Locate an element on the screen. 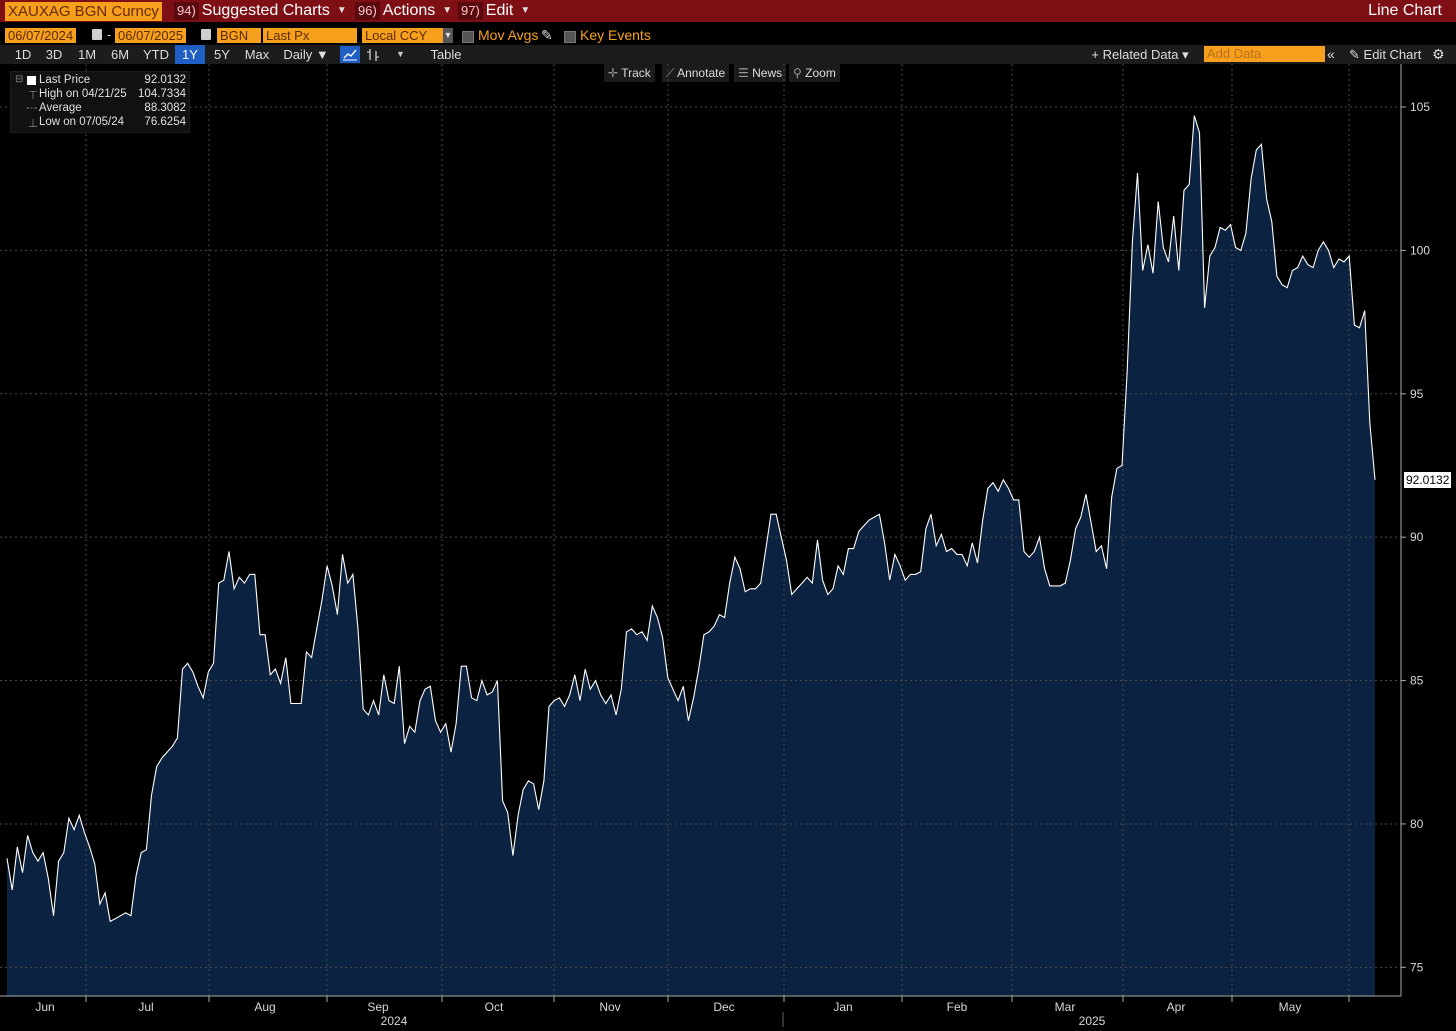  news-tool: ☰ News is located at coordinates (760, 73).